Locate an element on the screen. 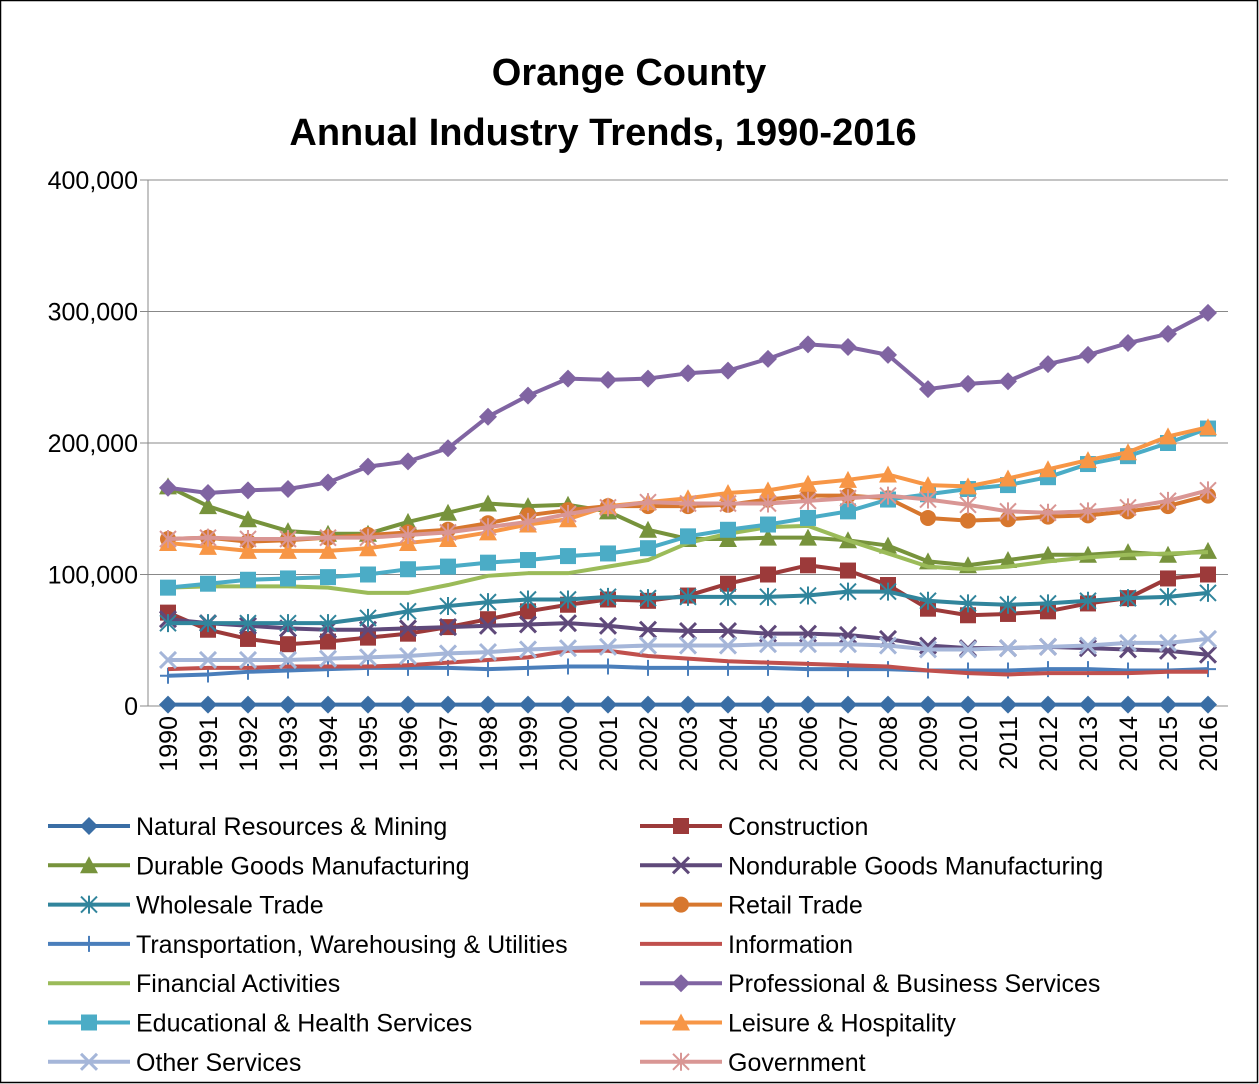 Image resolution: width=1259 pixels, height=1084 pixels. x-tick-label: 2001 is located at coordinates (609, 744).